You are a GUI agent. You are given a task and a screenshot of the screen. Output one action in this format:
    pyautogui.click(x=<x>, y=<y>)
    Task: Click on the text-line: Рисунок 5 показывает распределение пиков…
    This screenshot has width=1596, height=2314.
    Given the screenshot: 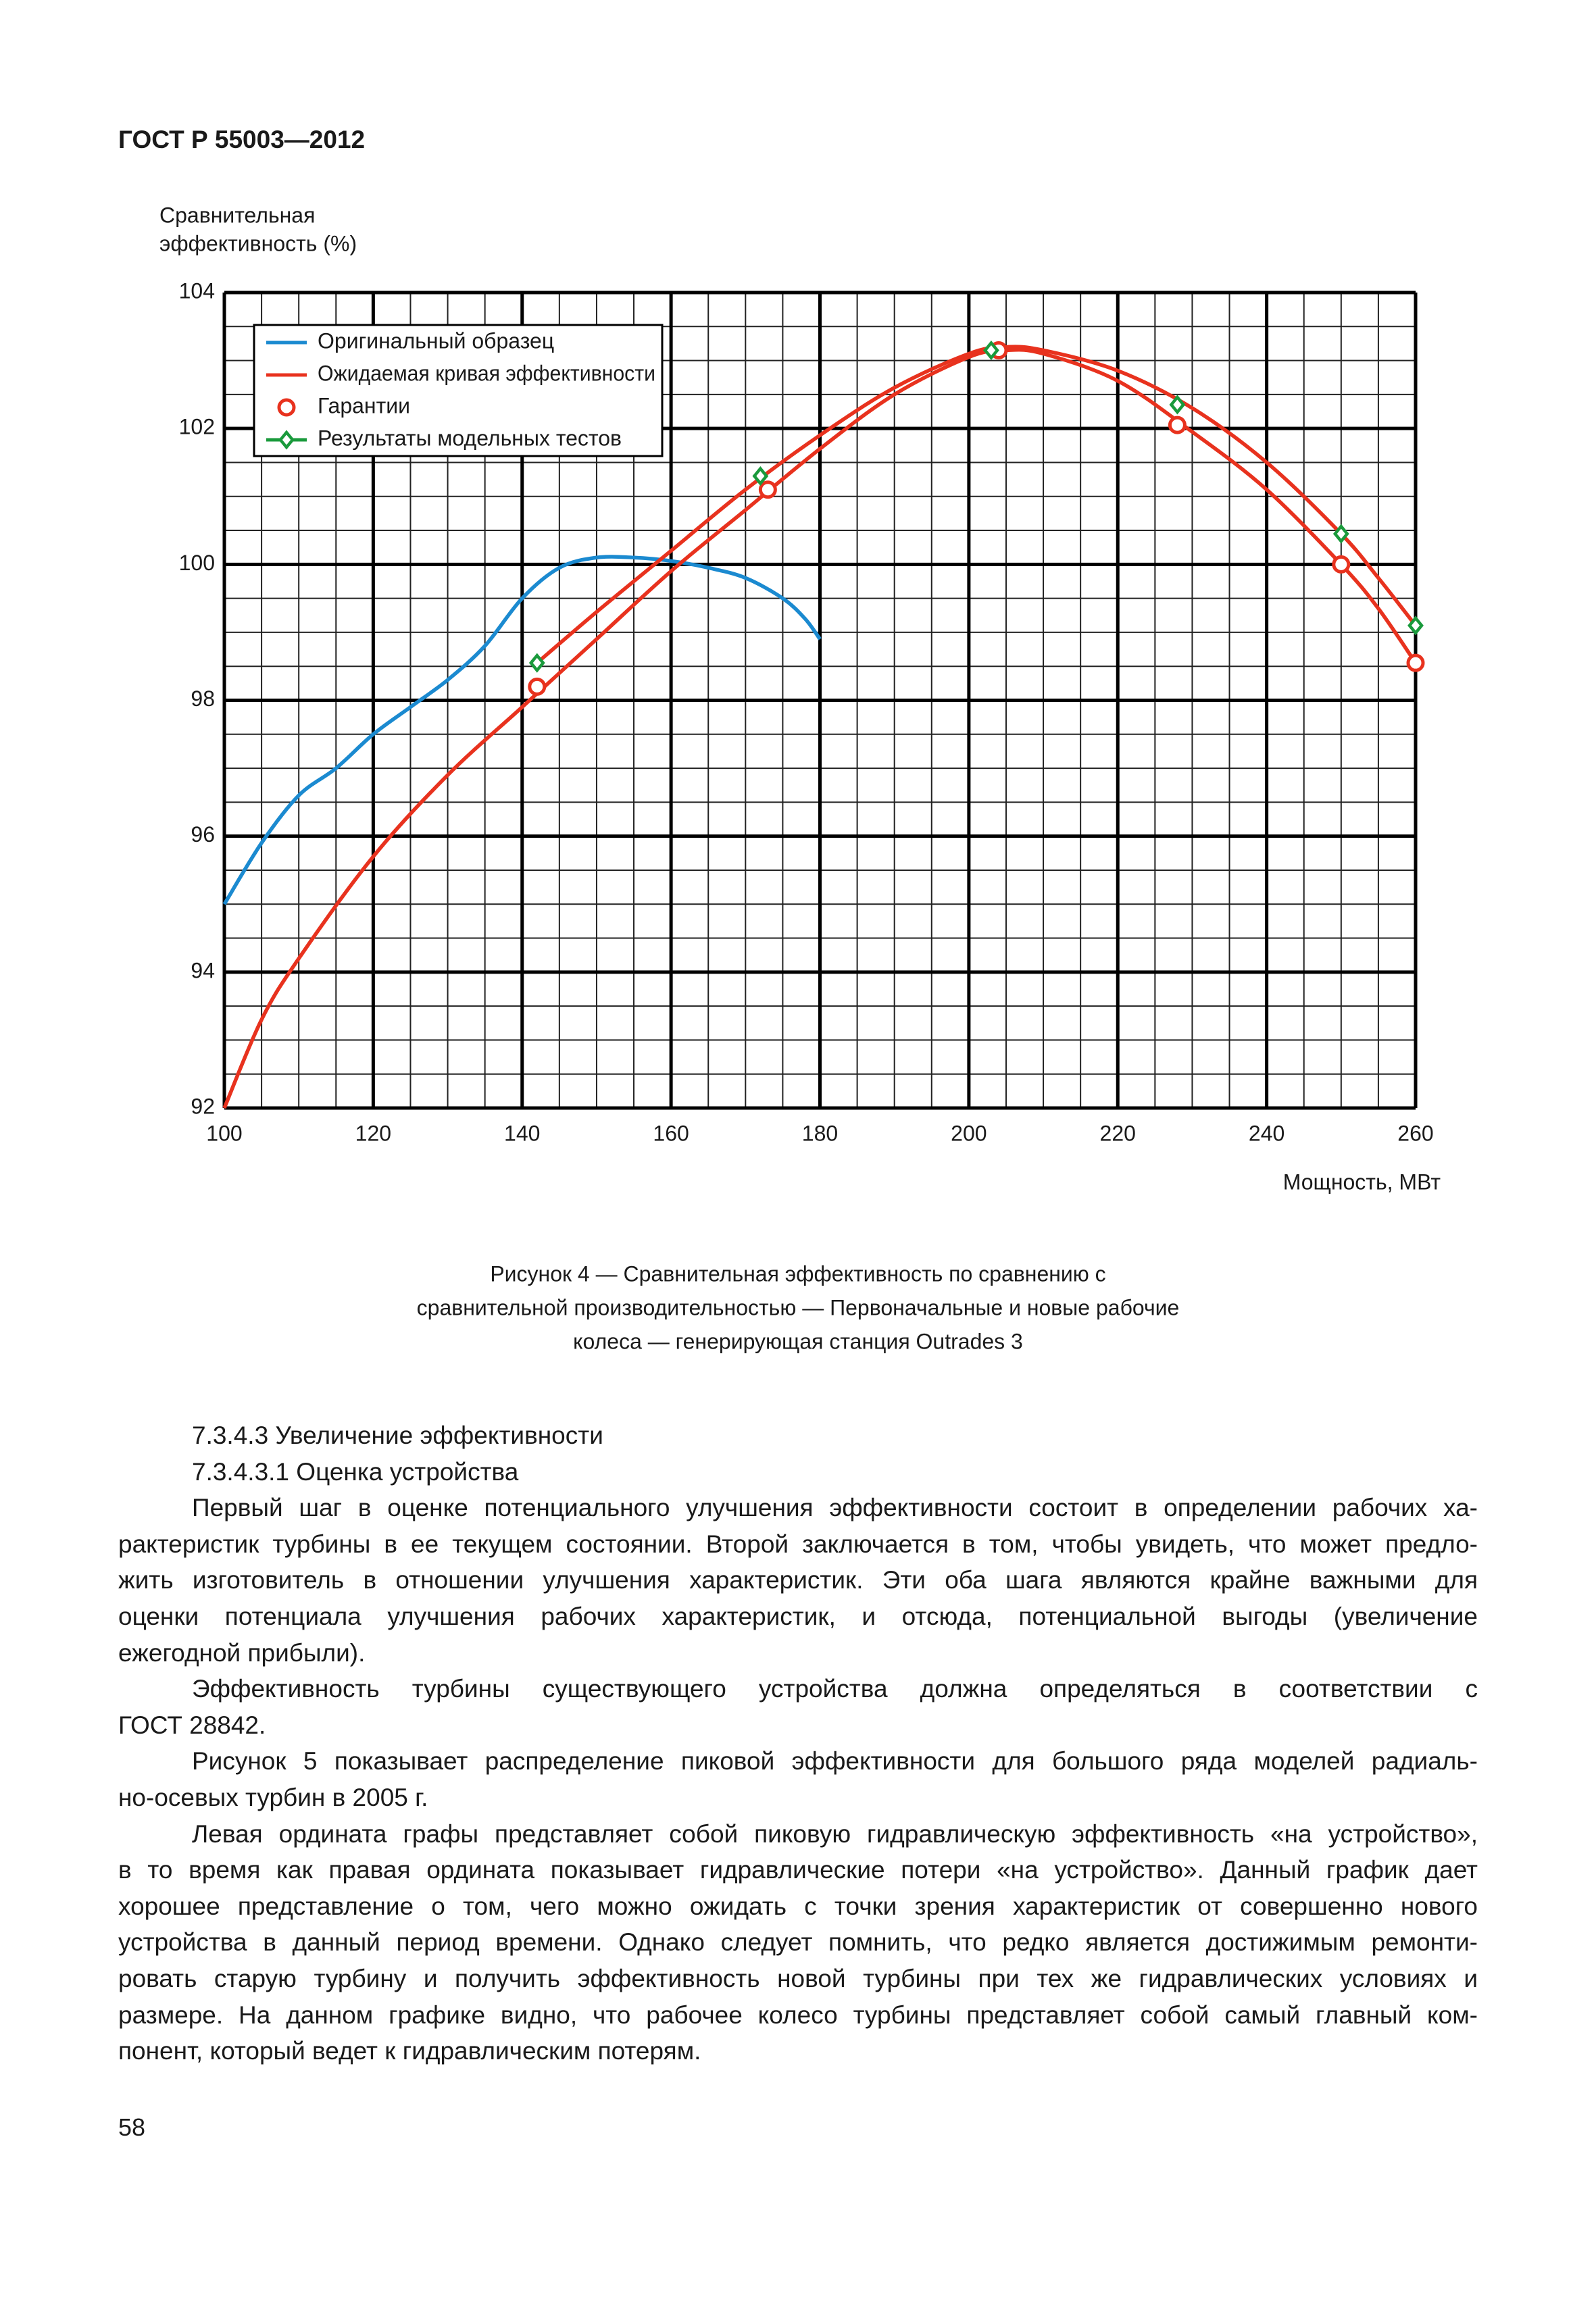 What is the action you would take?
    pyautogui.click(x=835, y=1762)
    